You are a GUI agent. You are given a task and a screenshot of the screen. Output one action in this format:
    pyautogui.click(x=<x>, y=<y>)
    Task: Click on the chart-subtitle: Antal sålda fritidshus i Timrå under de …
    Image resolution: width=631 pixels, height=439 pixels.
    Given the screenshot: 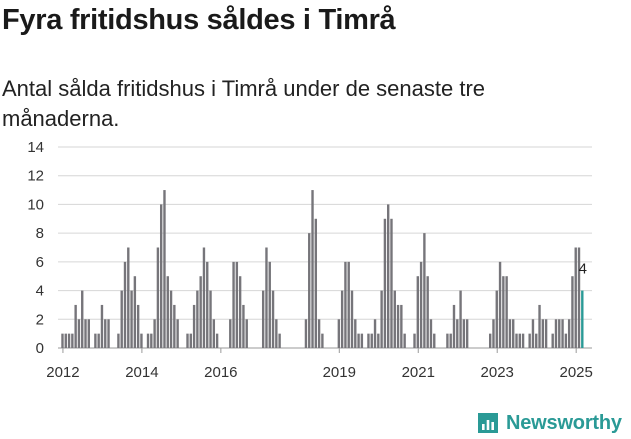 What is the action you would take?
    pyautogui.click(x=244, y=103)
    